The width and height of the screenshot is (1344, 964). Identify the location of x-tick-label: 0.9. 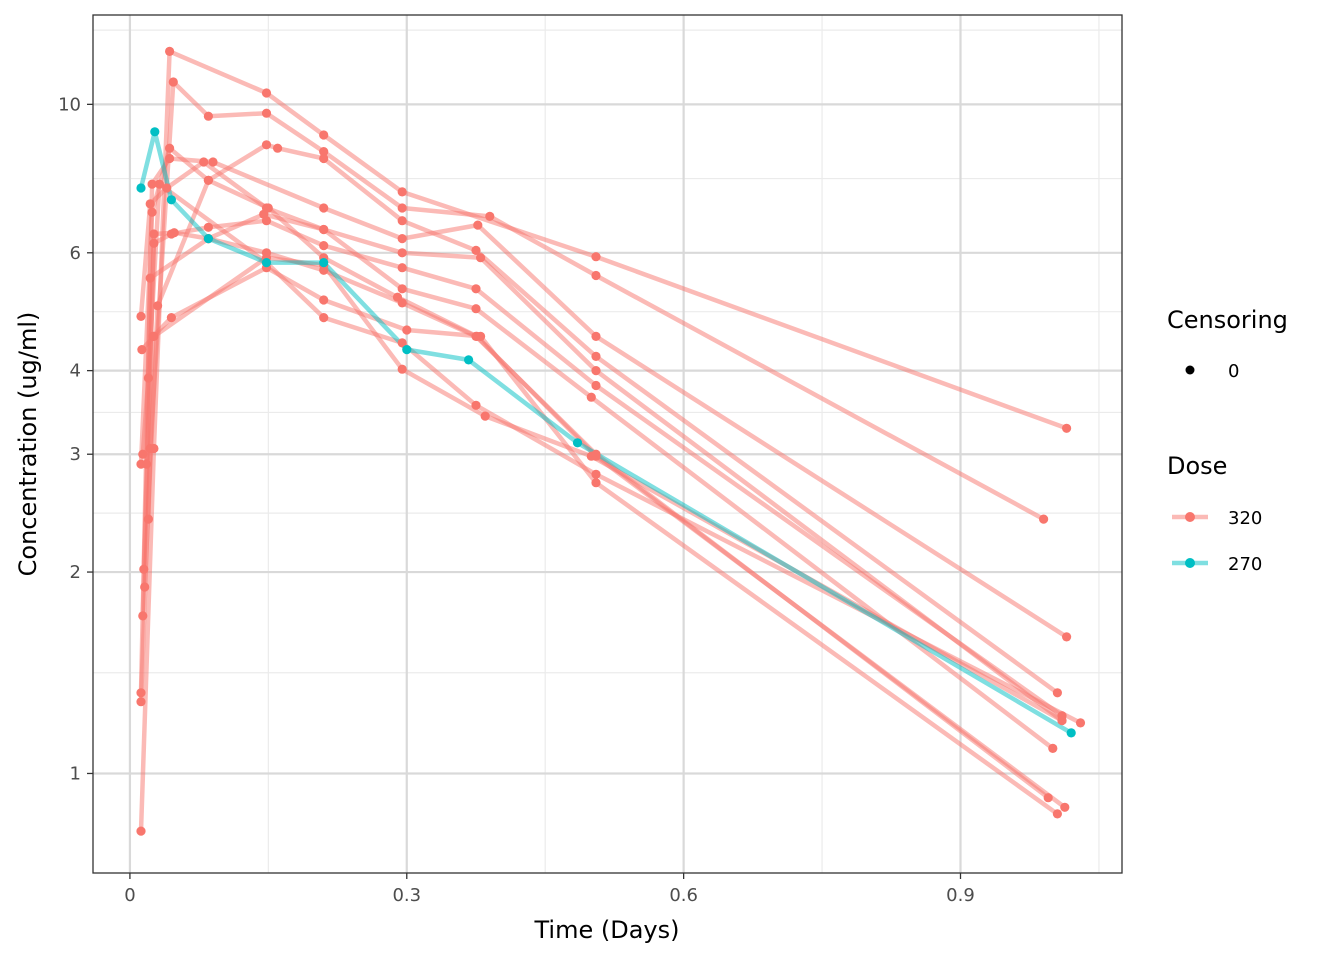
(960, 895).